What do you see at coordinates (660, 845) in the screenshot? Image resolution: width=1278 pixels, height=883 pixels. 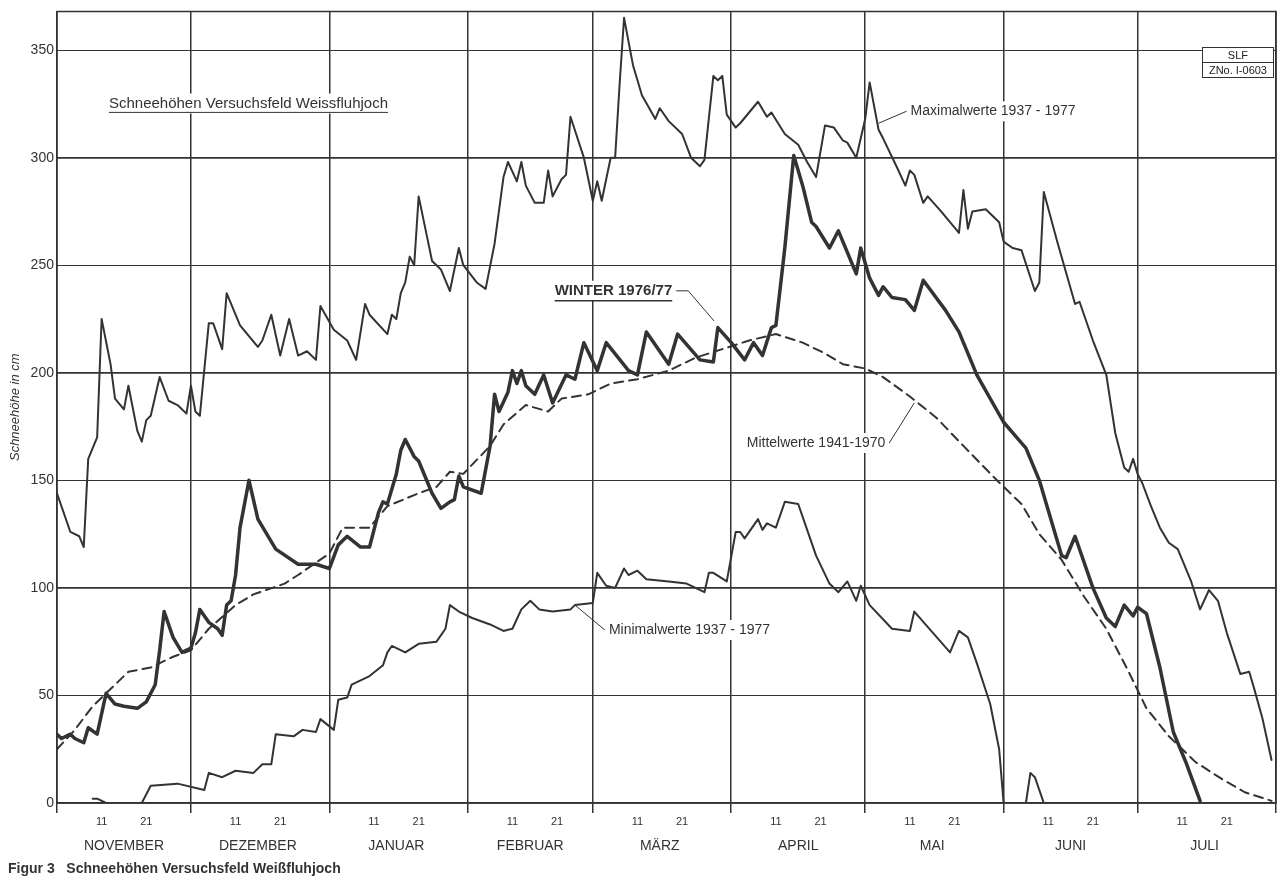 I see `x2-tick-label: MÄRZ` at bounding box center [660, 845].